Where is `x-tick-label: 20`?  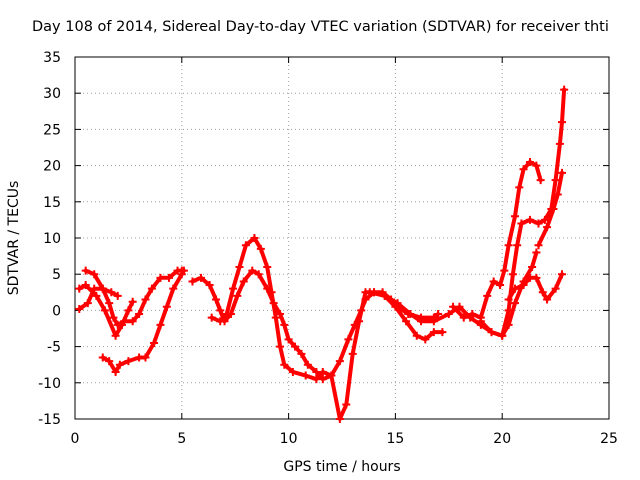
x-tick-label: 20 is located at coordinates (502, 439).